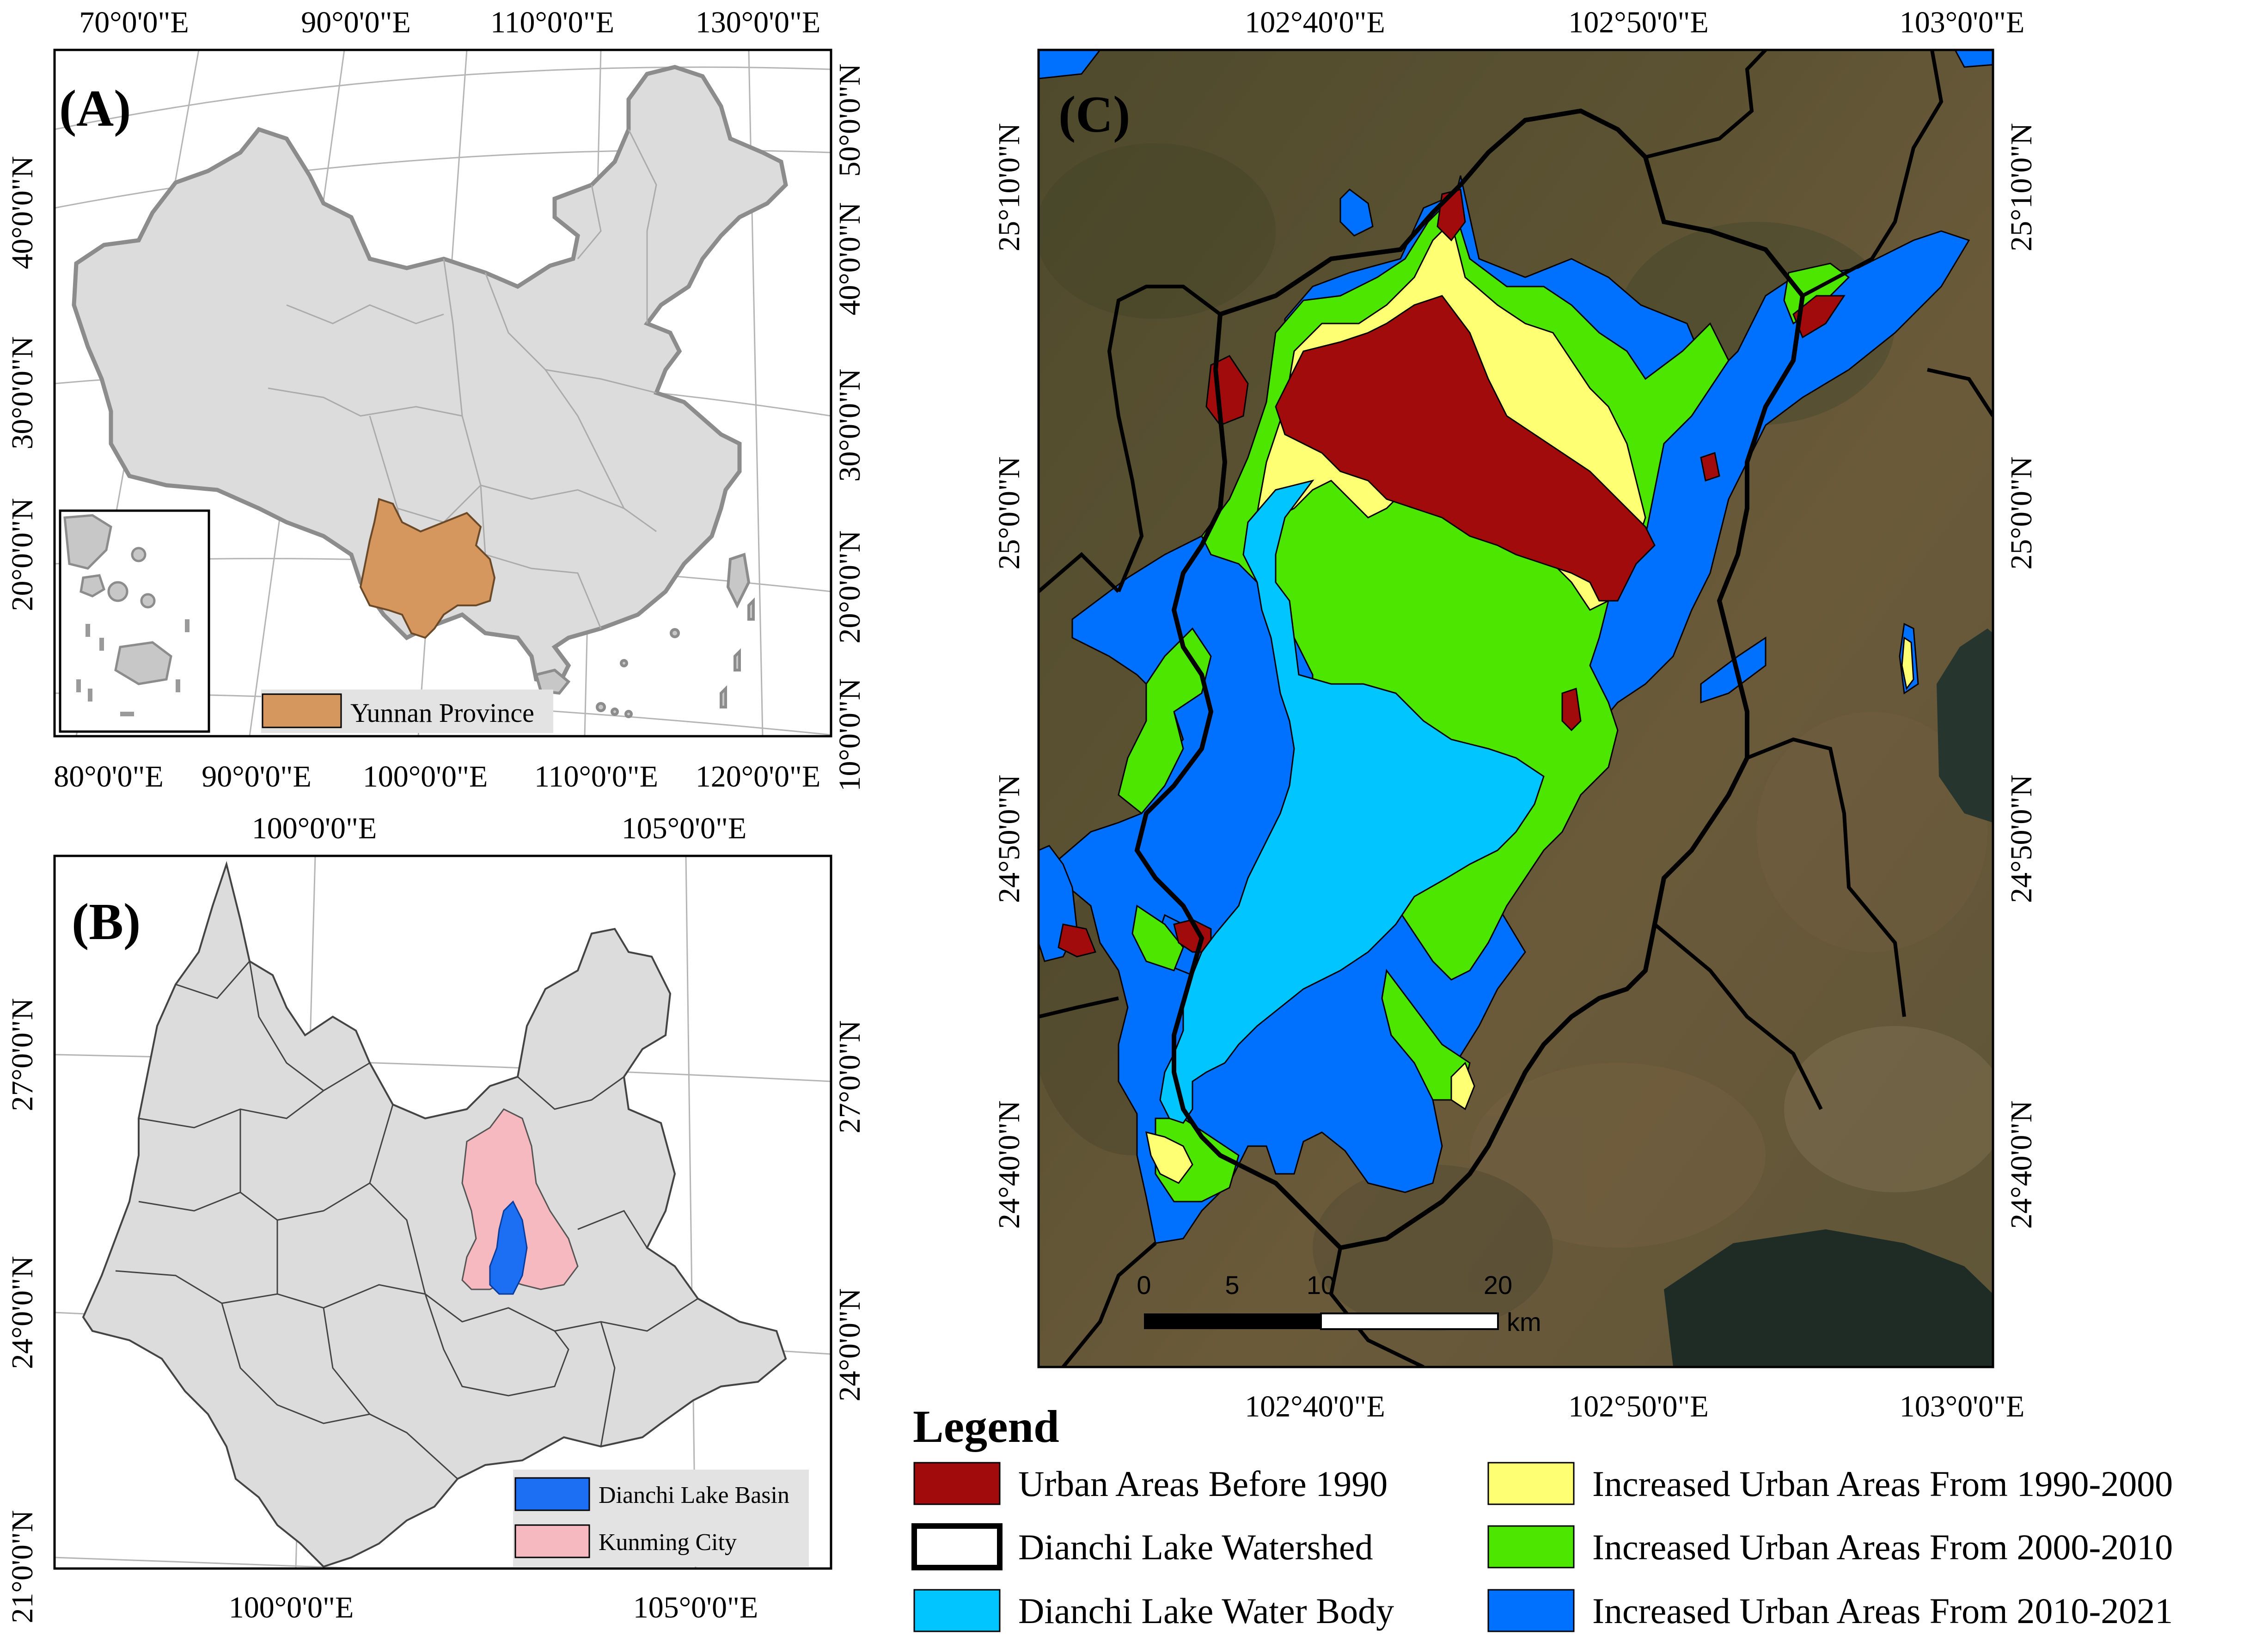 This screenshot has height=1642, width=2268. I want to click on c-bottom-tick-label: 102°50'0"E, so click(1638, 1406).